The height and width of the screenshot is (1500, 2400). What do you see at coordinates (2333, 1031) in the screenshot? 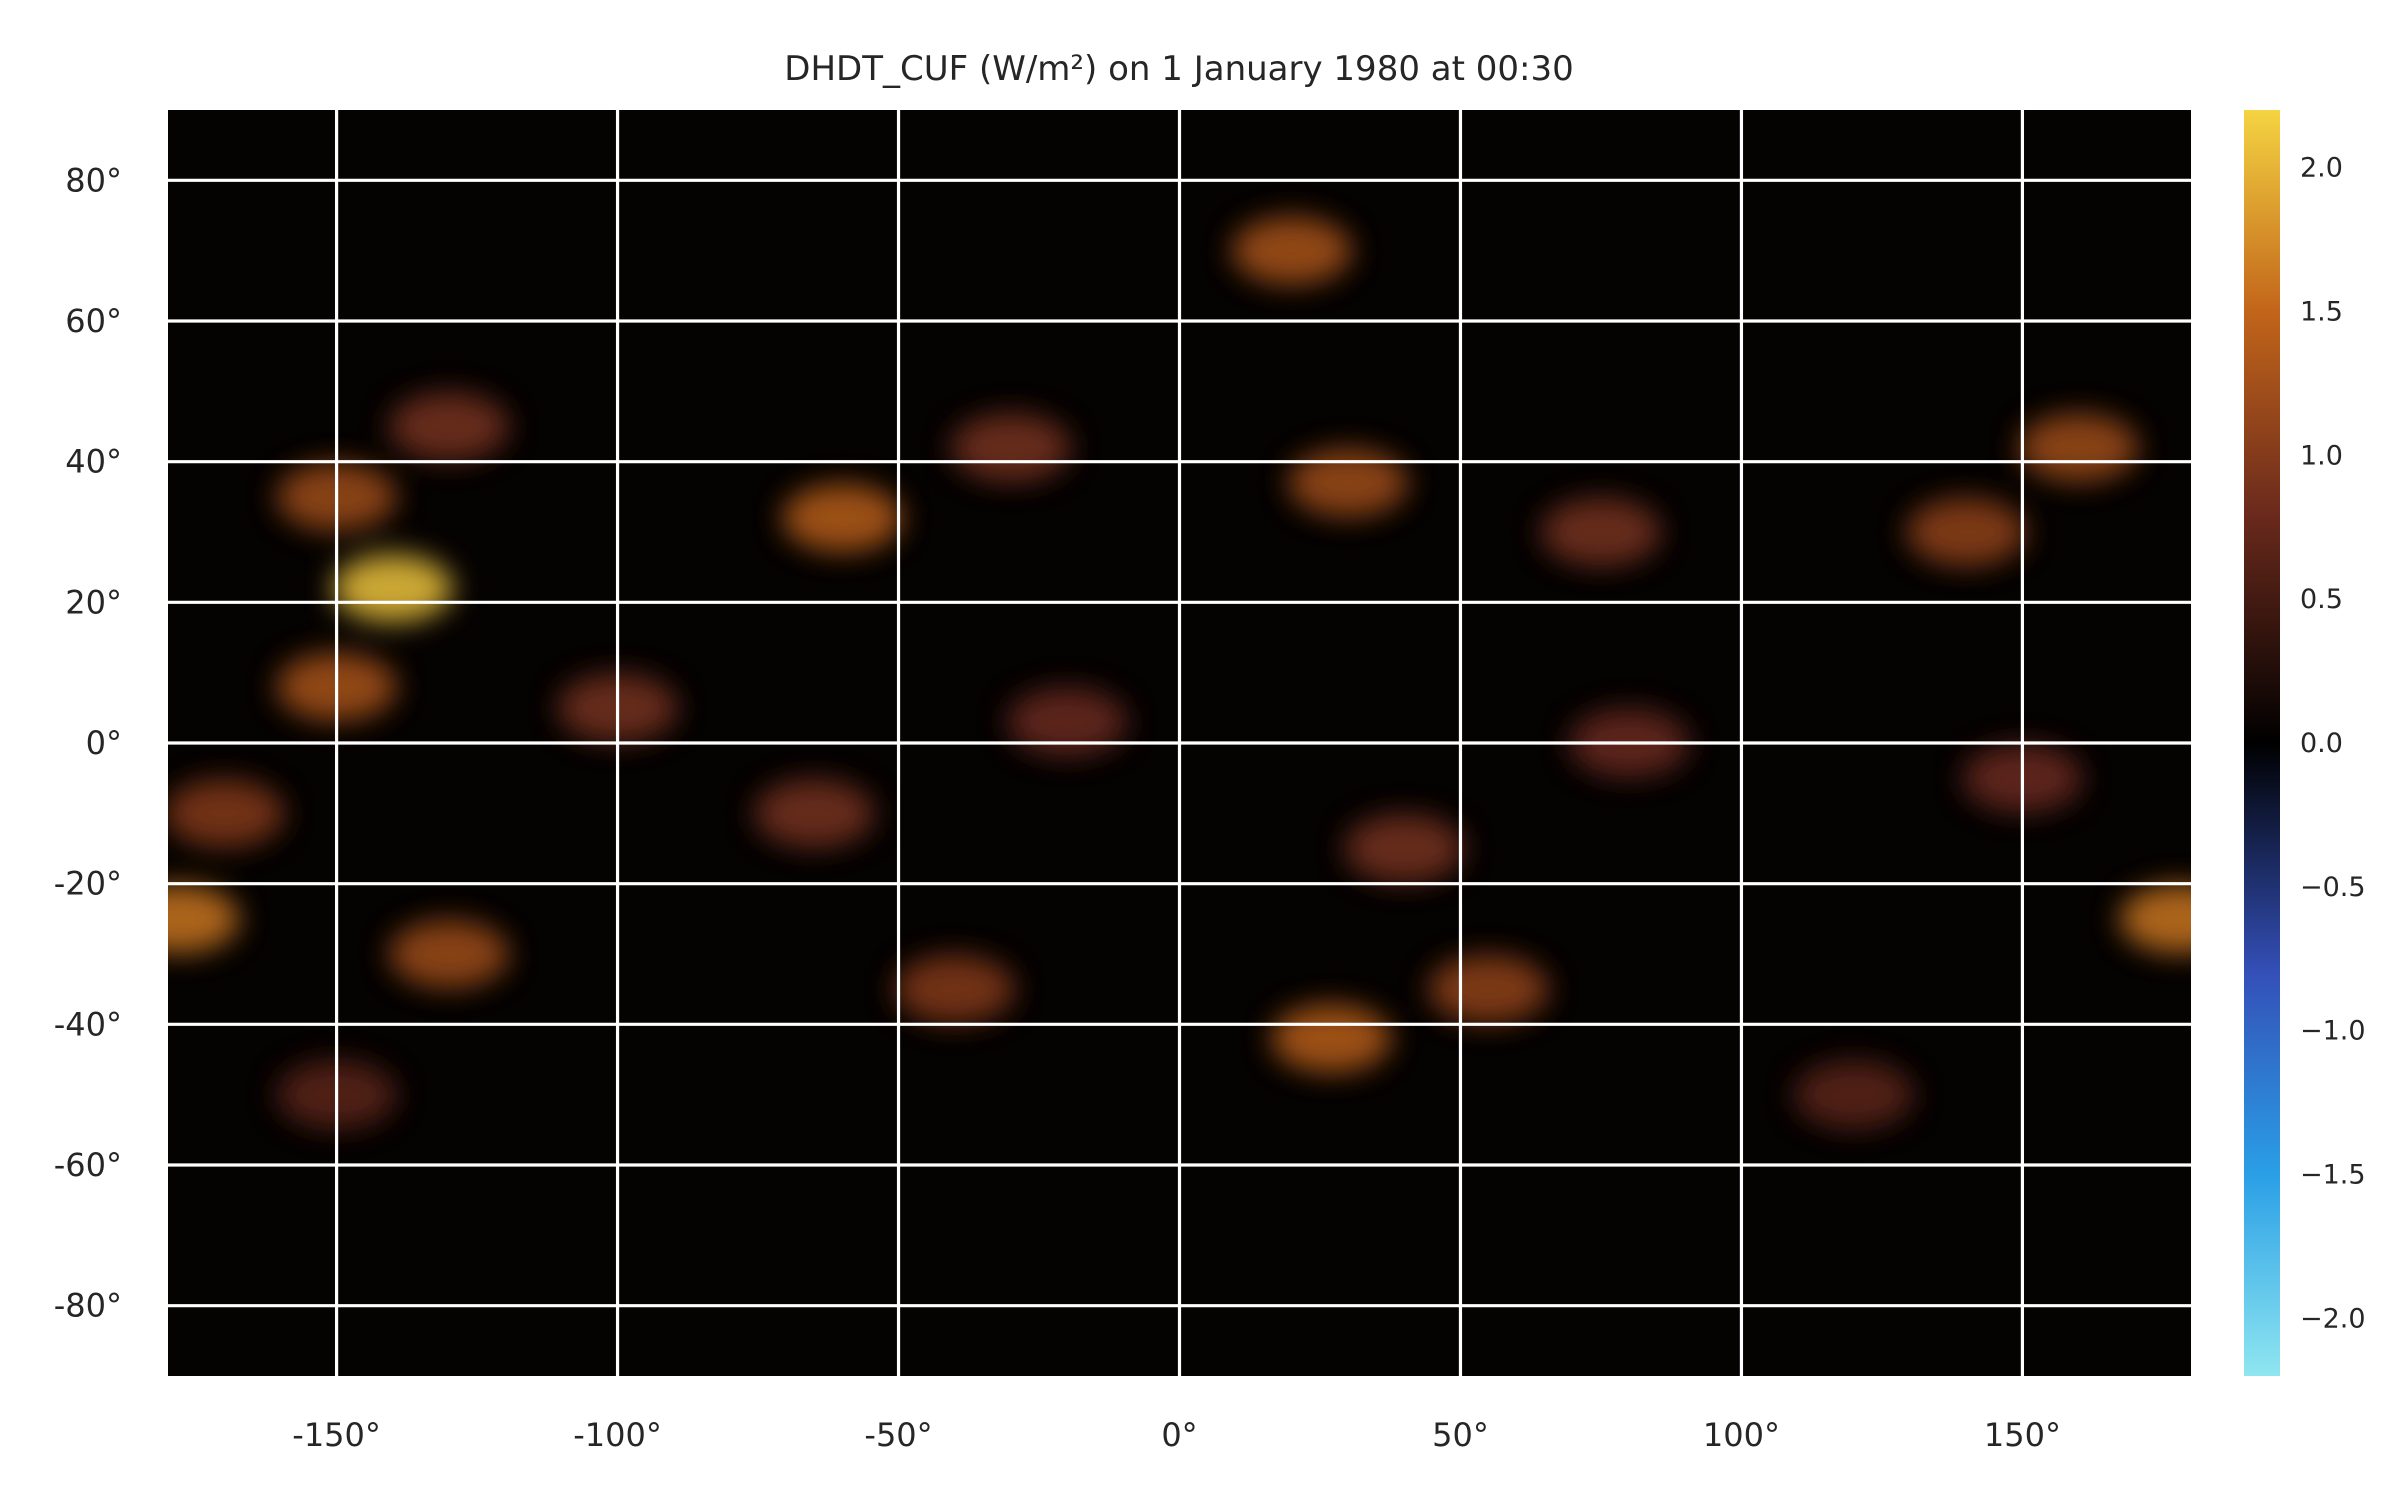
I see `colorbar-tick-label: −1.0` at bounding box center [2333, 1031].